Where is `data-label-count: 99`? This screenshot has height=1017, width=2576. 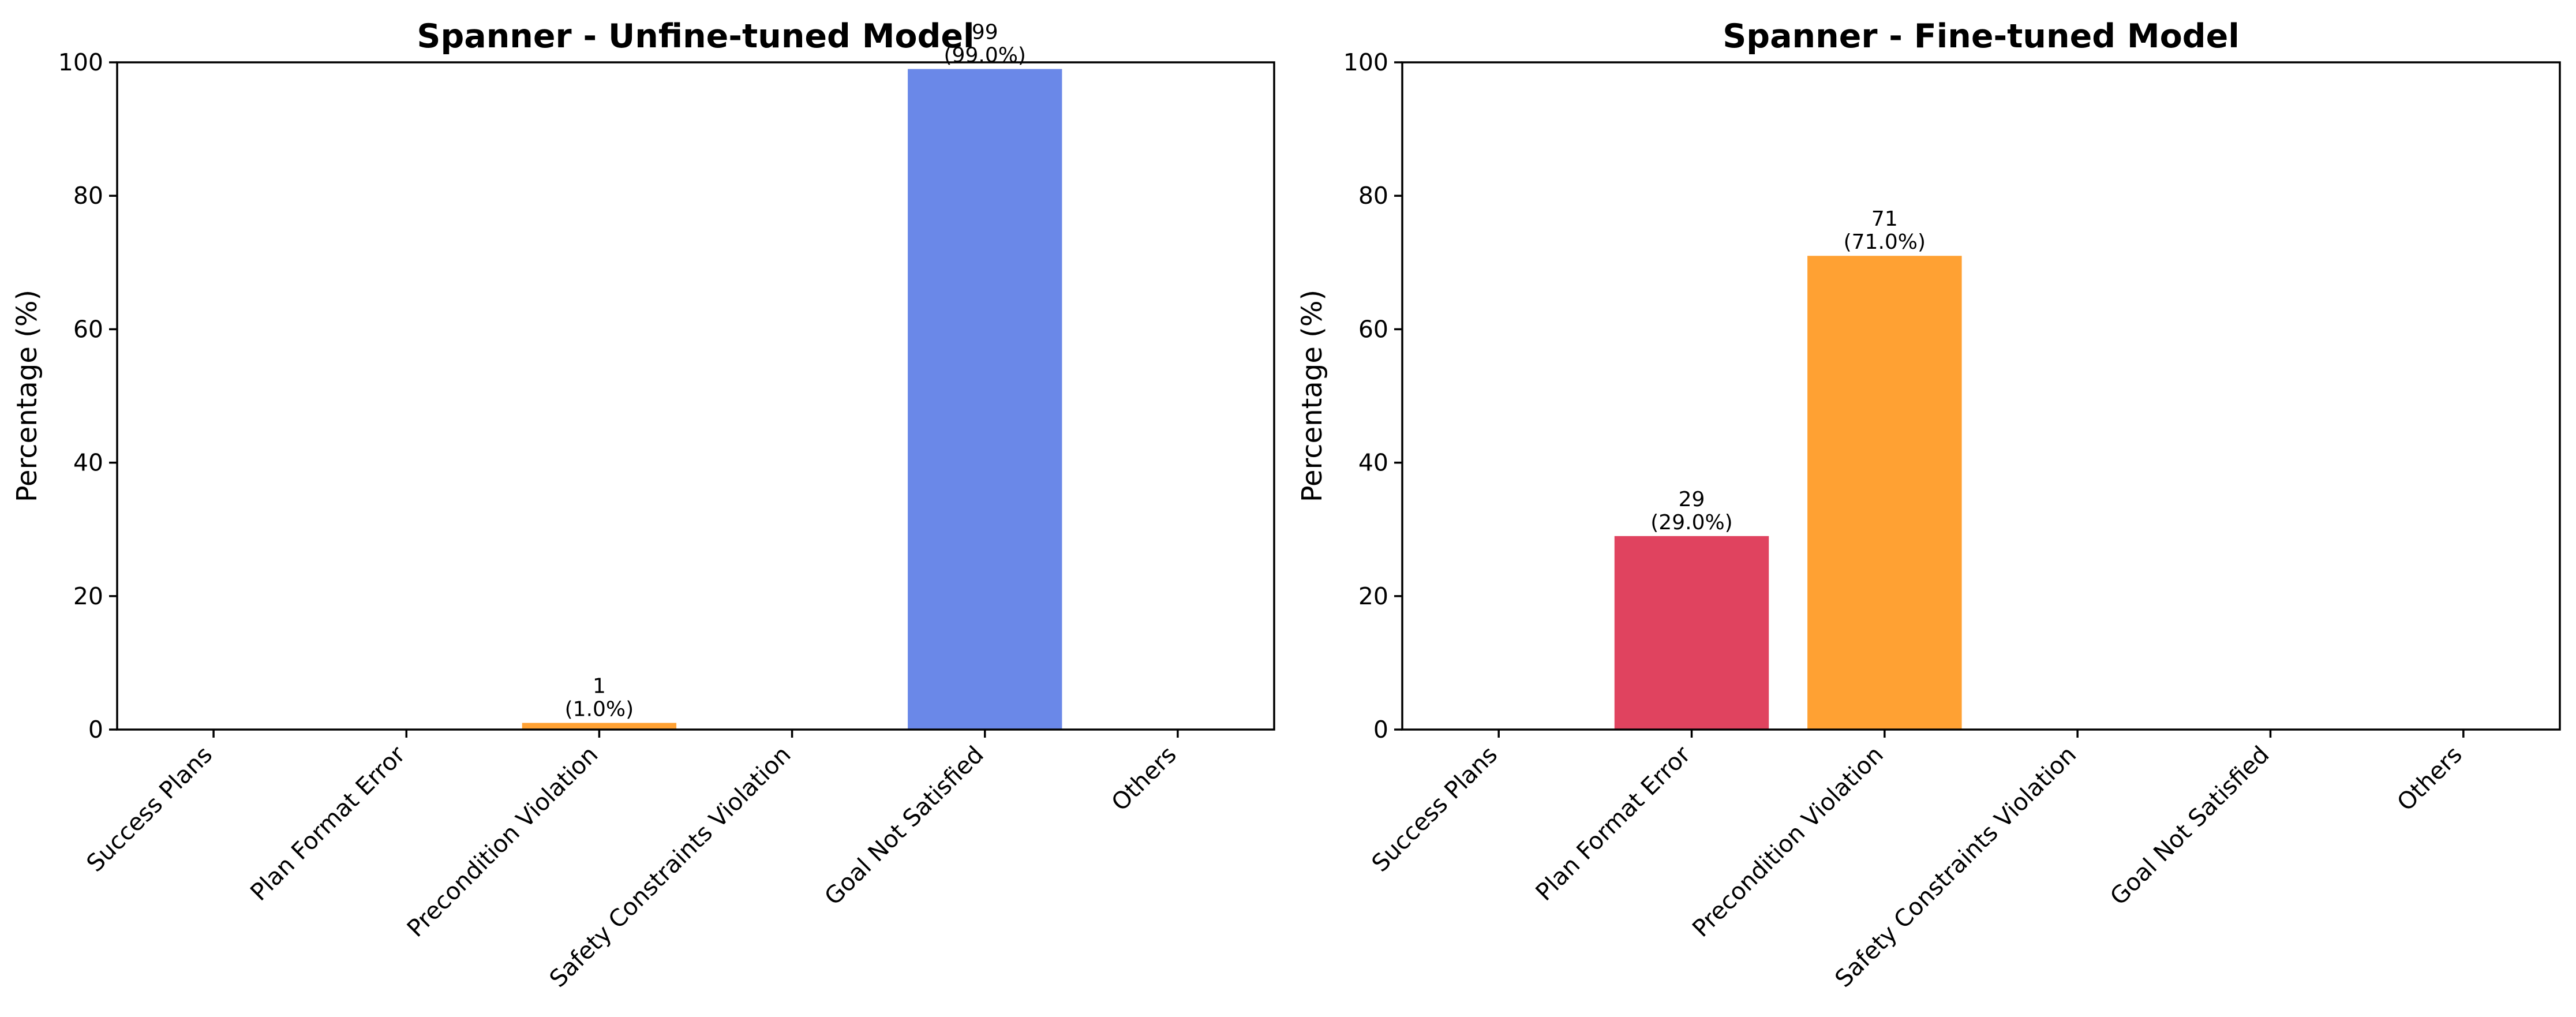
data-label-count: 99 is located at coordinates (985, 32).